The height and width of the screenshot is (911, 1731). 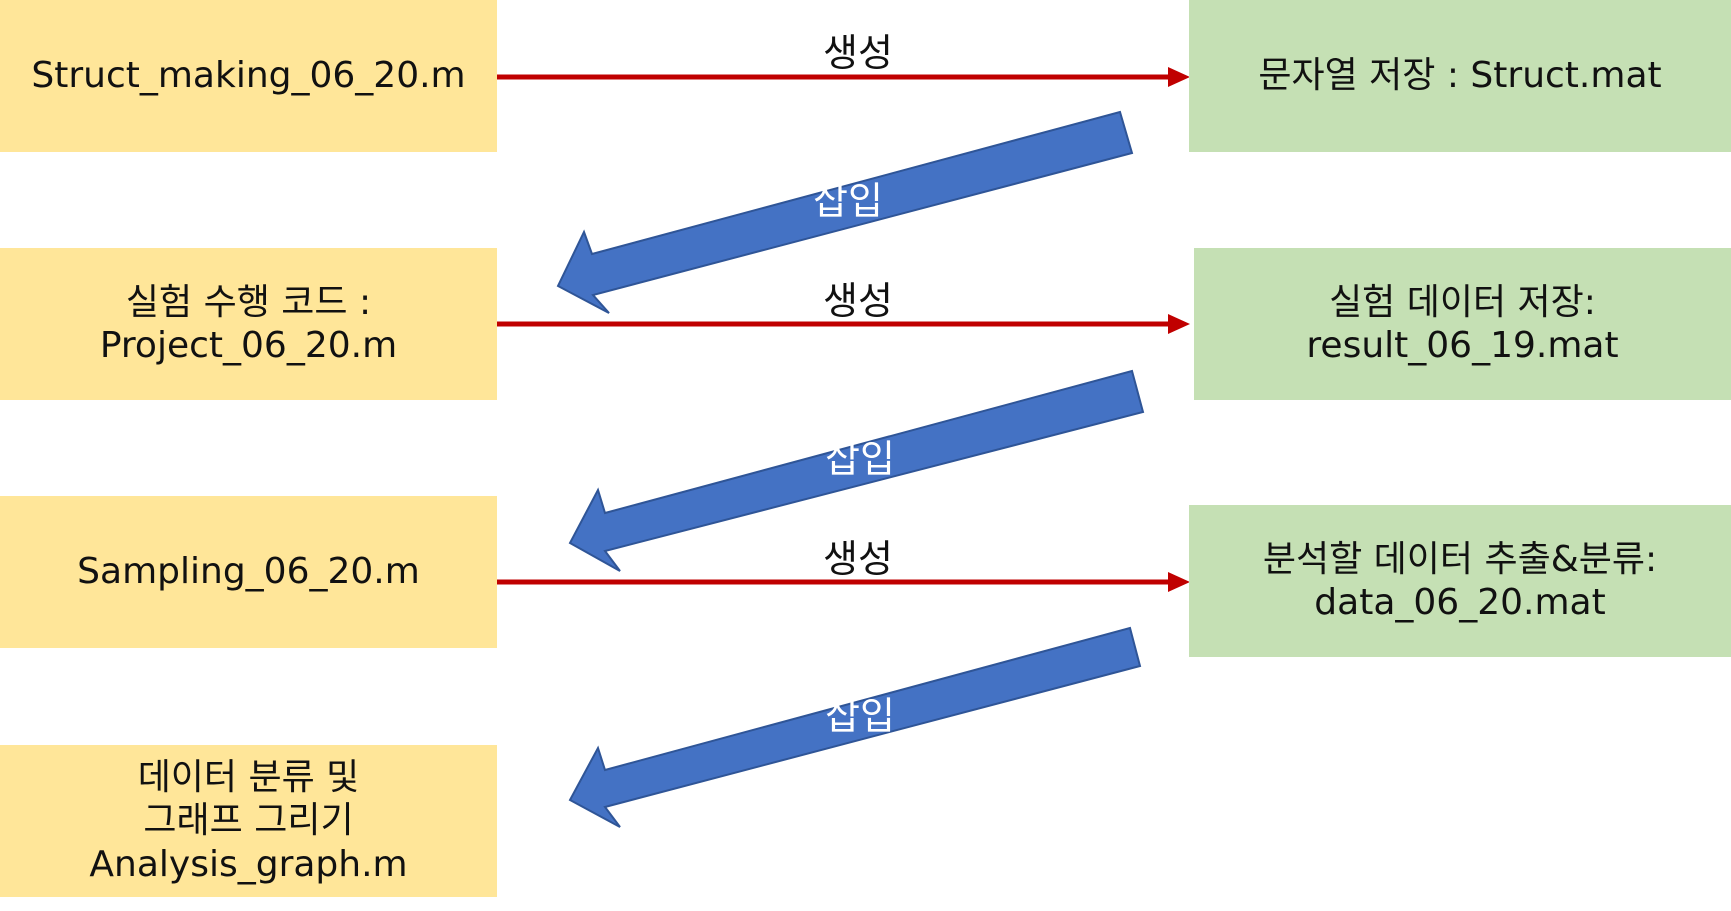 What do you see at coordinates (1460, 602) in the screenshot?
I see `box-line: data_06_20.mat` at bounding box center [1460, 602].